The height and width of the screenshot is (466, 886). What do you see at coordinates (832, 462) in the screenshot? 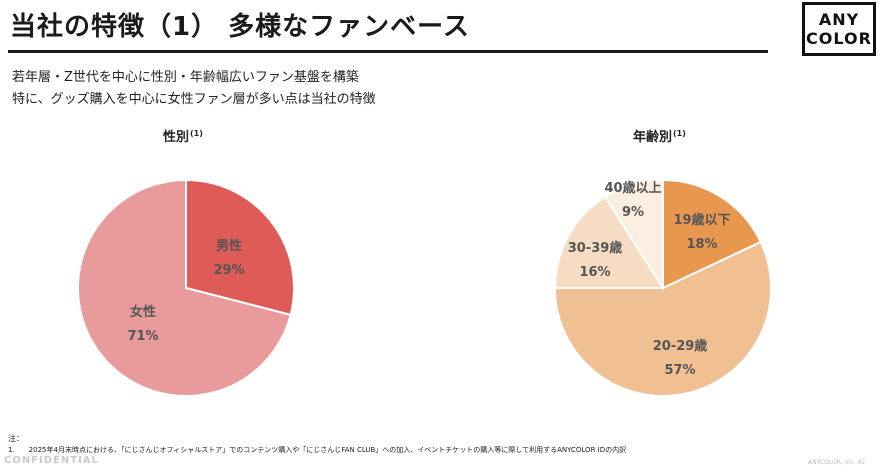
I see `footer-company: ANYCOLOR, Inc.` at bounding box center [832, 462].